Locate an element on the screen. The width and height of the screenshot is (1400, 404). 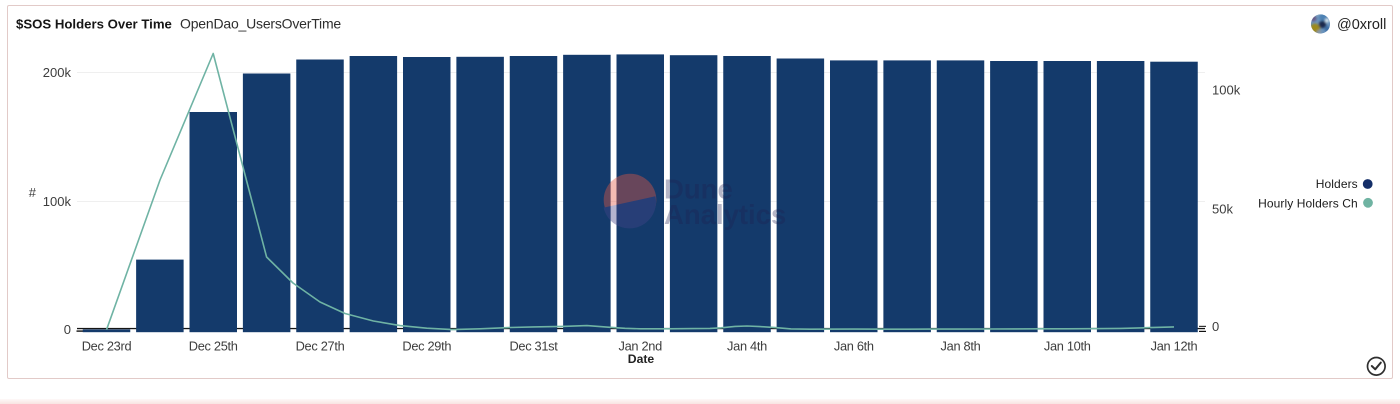
svg-text: Dec 25th is located at coordinates (213, 346).